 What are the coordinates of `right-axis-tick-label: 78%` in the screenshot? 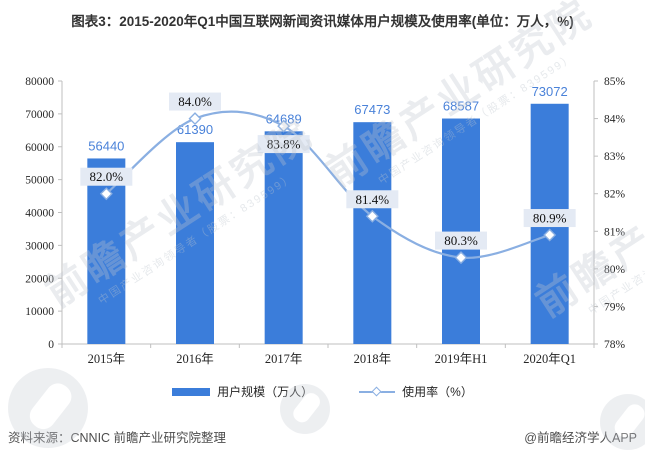 It's located at (615, 345).